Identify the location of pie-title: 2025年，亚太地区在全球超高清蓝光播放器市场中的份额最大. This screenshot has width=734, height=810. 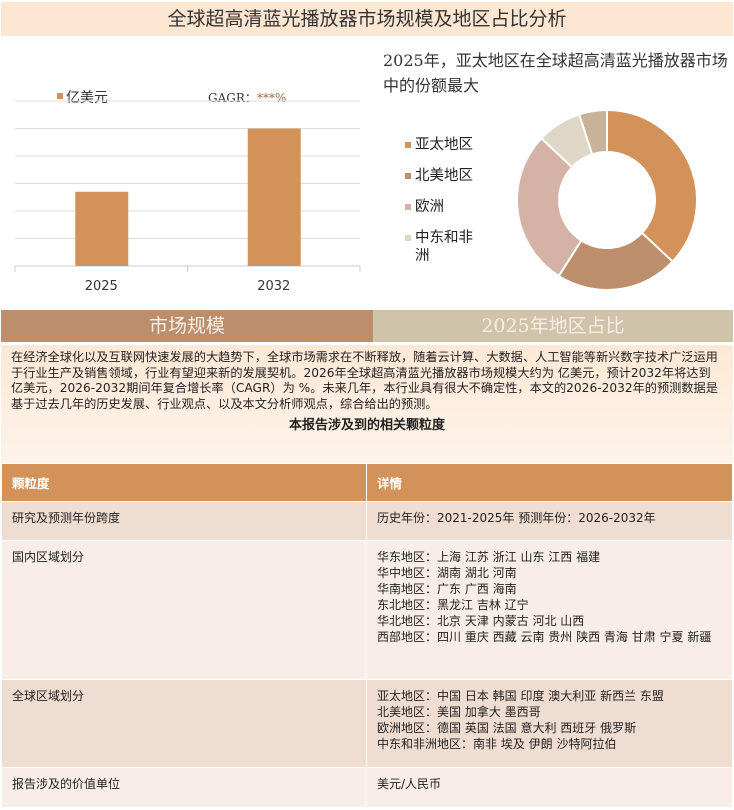
(555, 73).